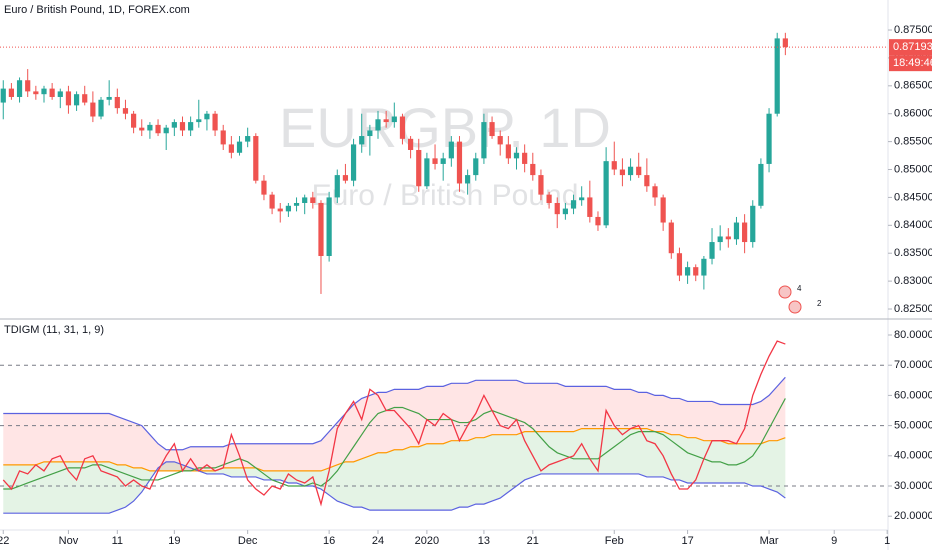  Describe the element at coordinates (913, 114) in the screenshot. I see `y-tick-label: 0.86000` at that location.